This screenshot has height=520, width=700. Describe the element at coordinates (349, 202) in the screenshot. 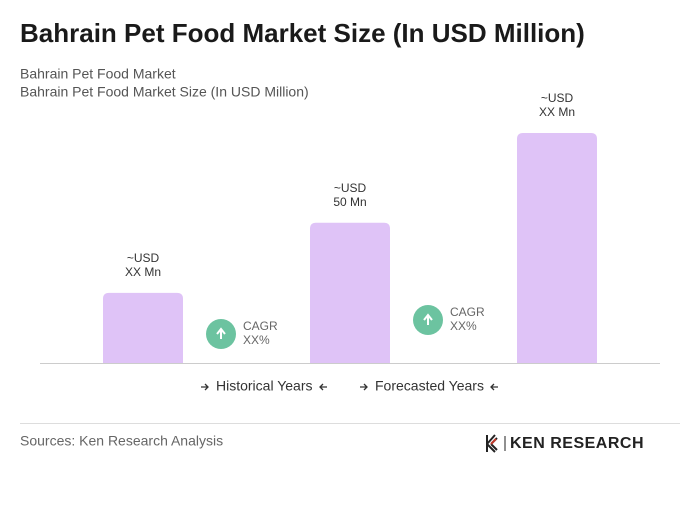

I see `value-label: 50 Mn` at that location.